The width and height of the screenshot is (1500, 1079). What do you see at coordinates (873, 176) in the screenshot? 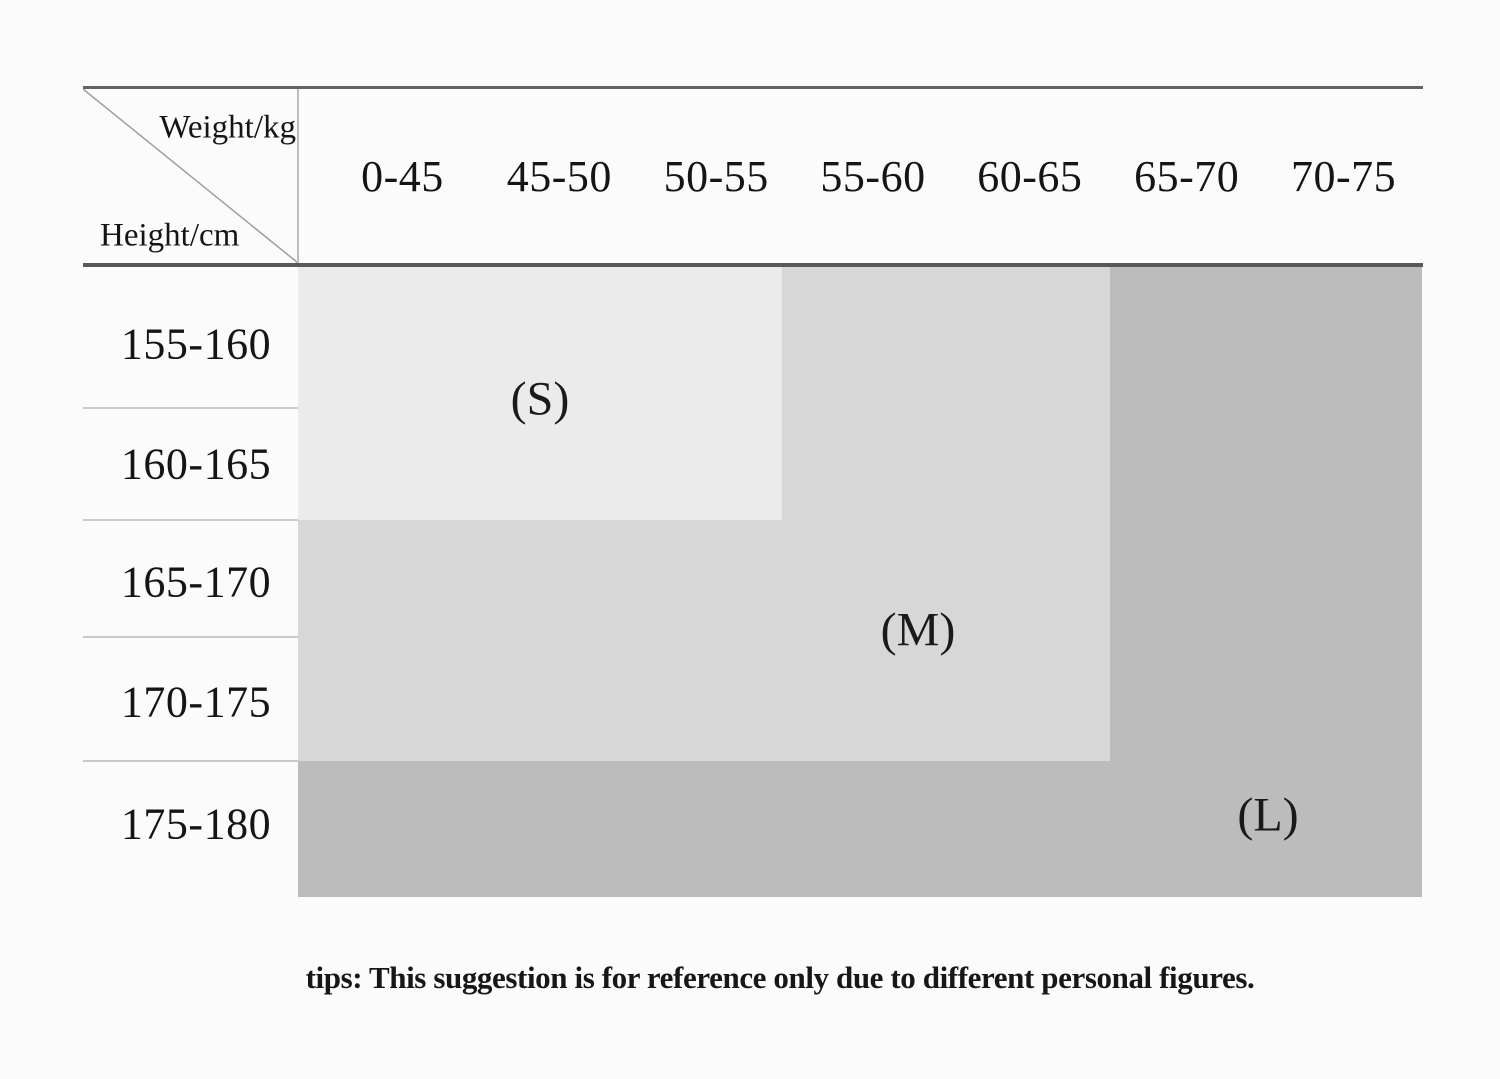
I see `weight-col-header: 55-60` at bounding box center [873, 176].